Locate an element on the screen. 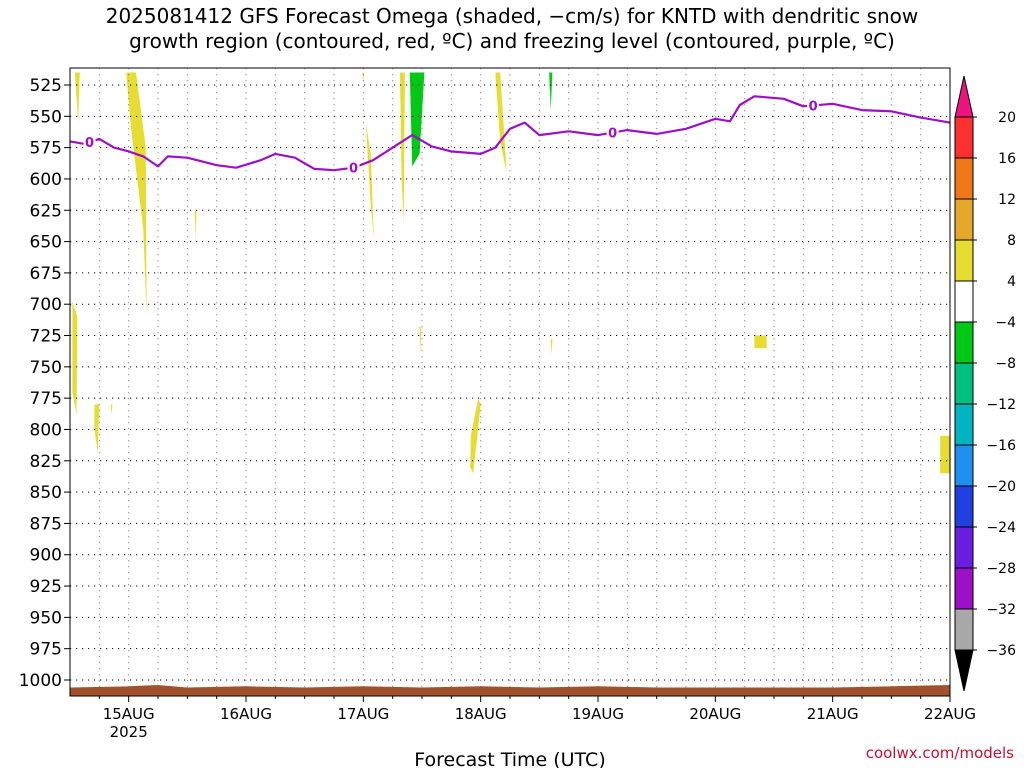 The width and height of the screenshot is (1024, 768). colorbar-label-5: −4 is located at coordinates (1005, 323).